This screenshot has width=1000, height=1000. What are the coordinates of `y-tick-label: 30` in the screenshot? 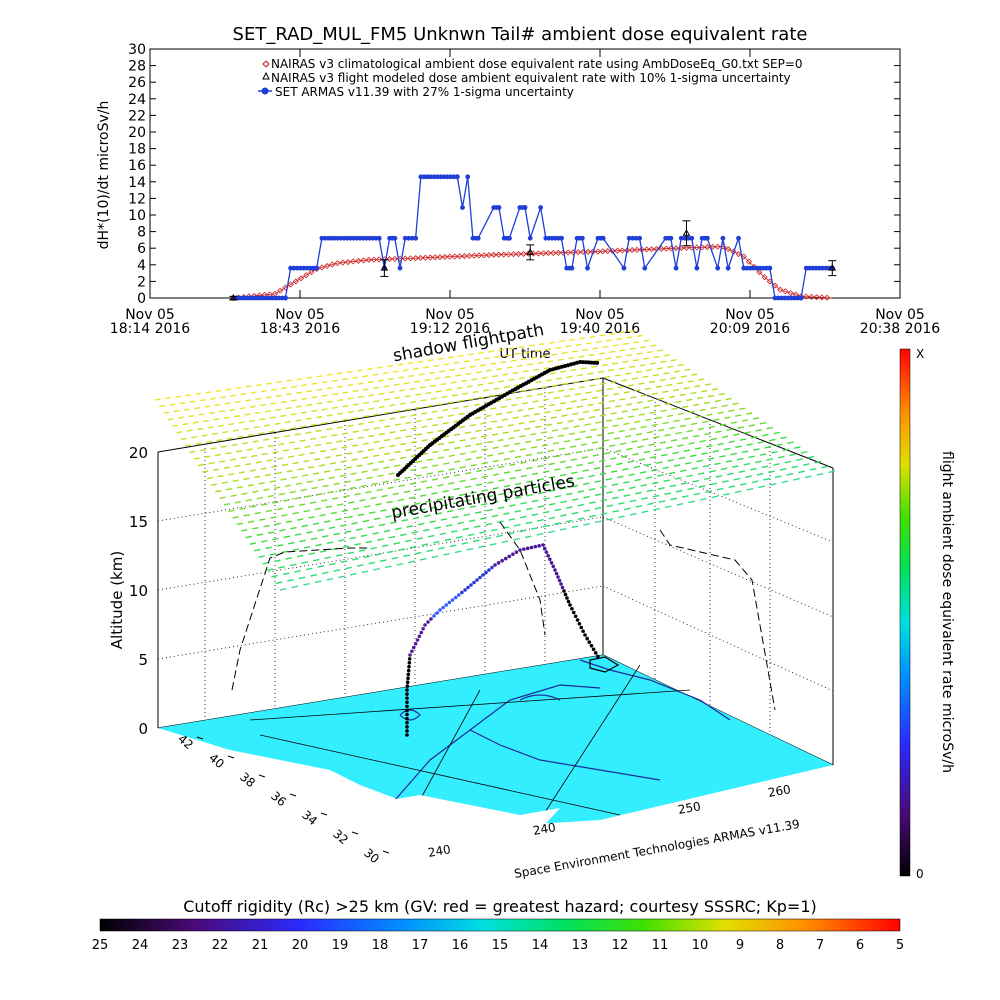 It's located at (137, 50).